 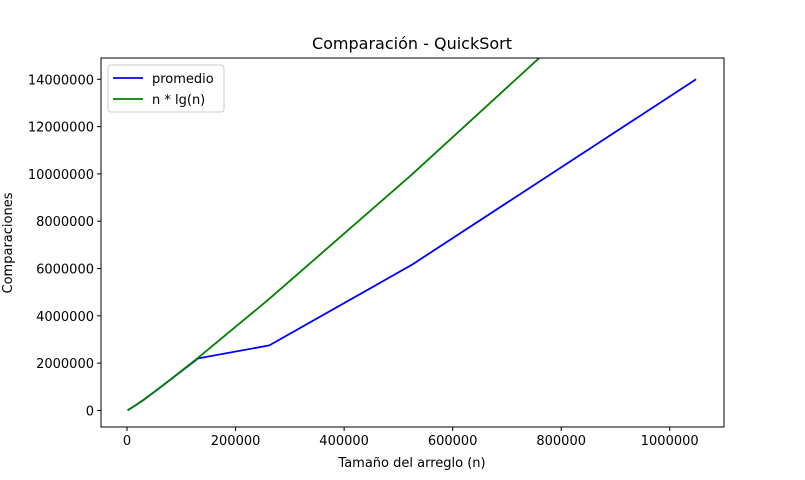 I want to click on x-tick-label: 1000000, so click(x=670, y=441).